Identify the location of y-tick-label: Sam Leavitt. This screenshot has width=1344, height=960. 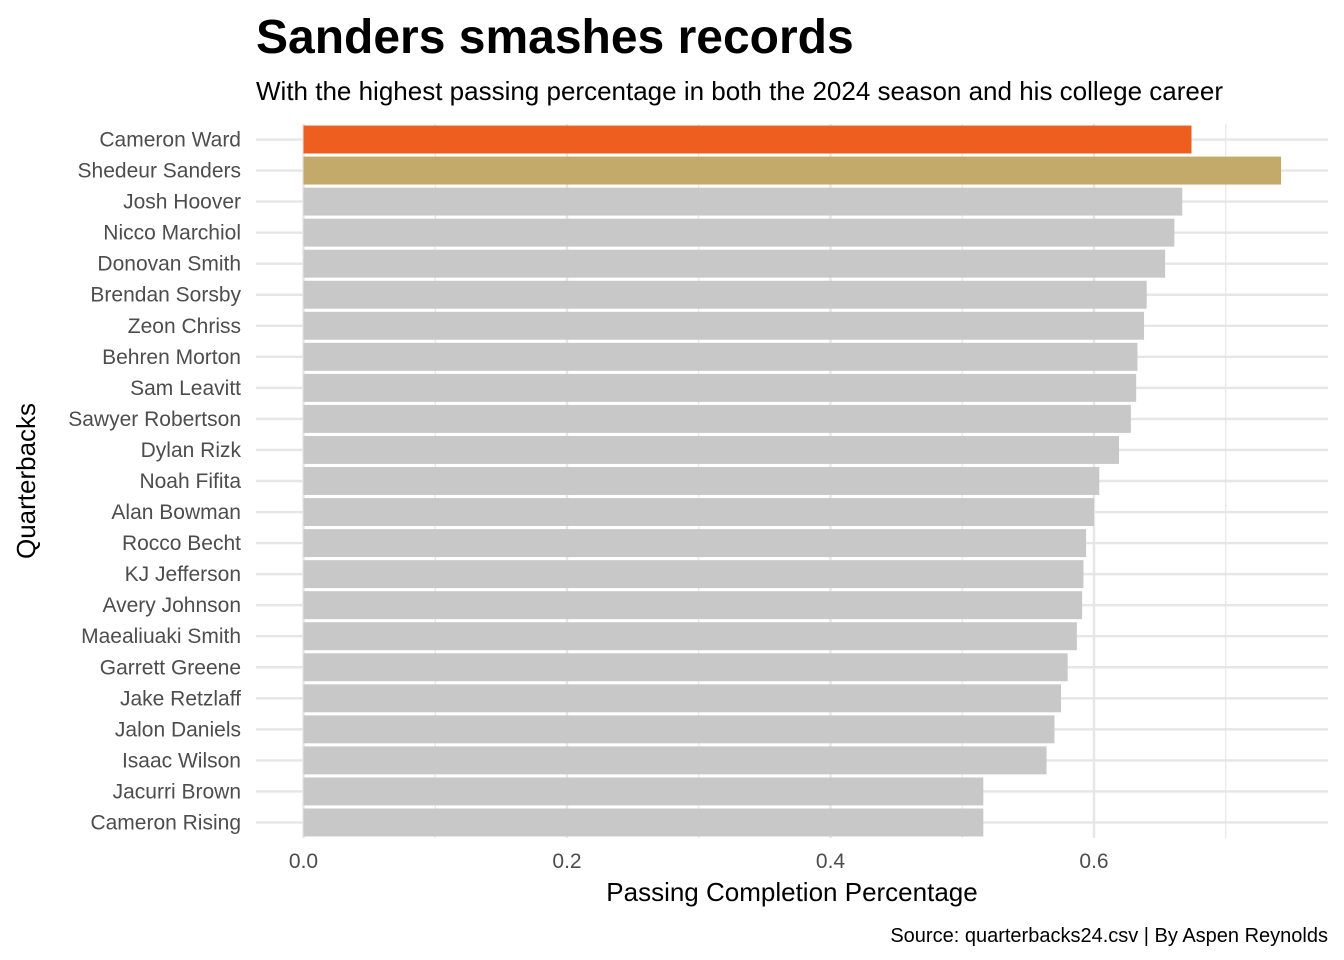
(185, 388).